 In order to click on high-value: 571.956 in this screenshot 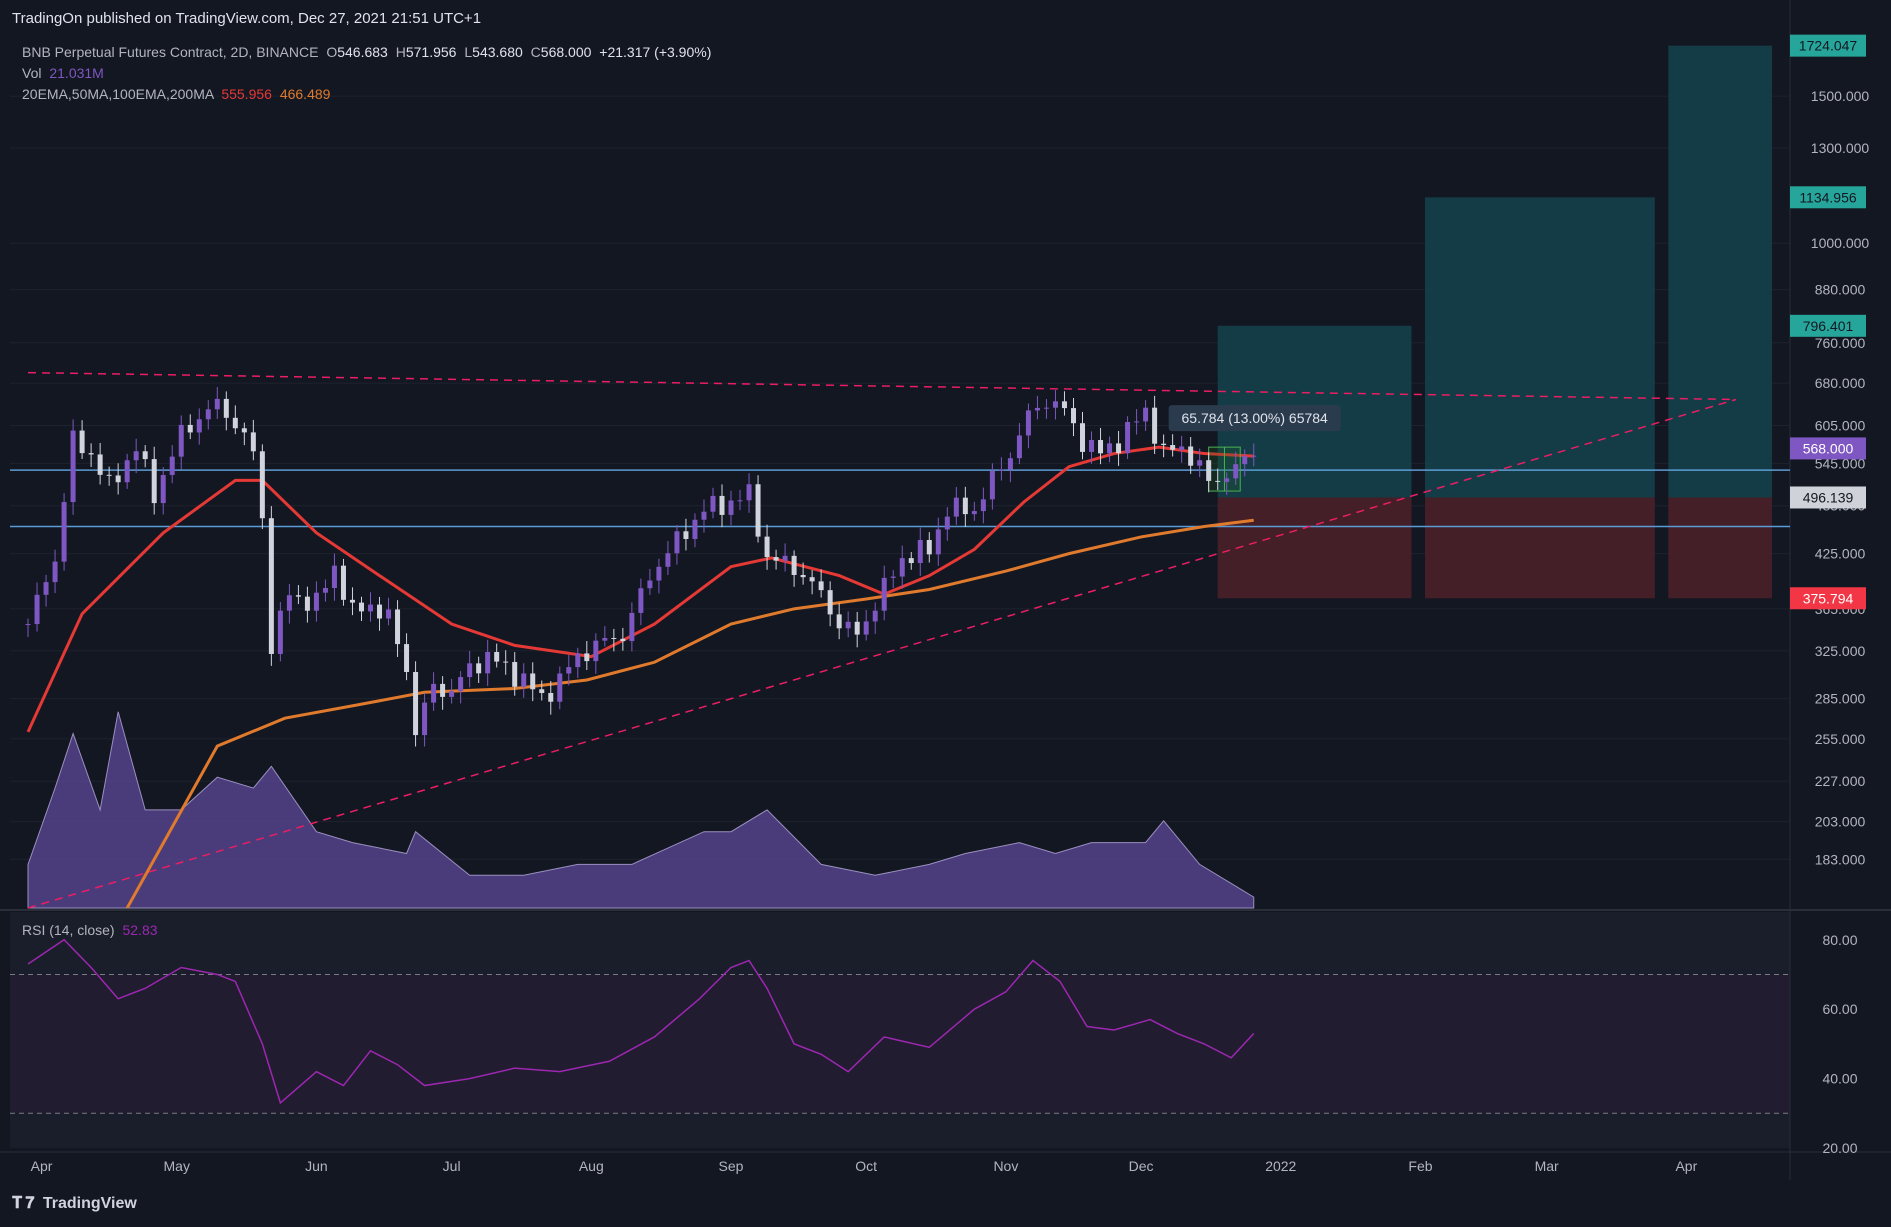, I will do `click(431, 52)`.